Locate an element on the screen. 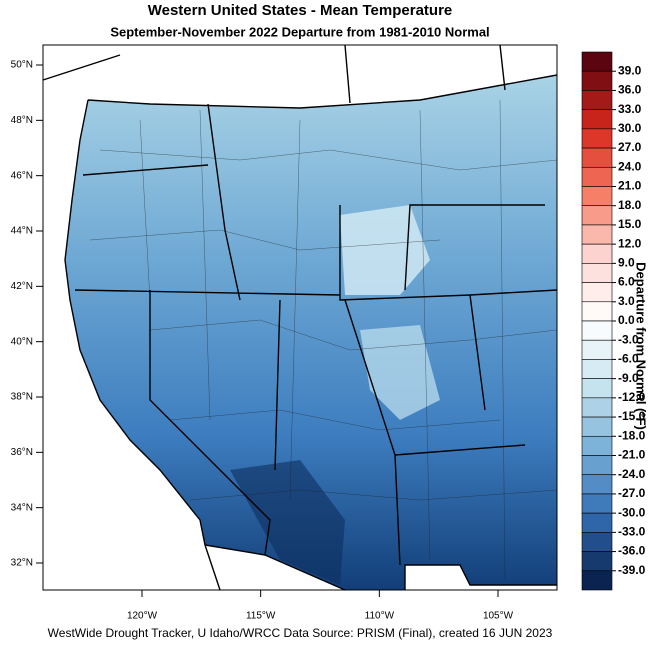 This screenshot has width=671, height=647. colorbar-tick-label: 0.0 is located at coordinates (626, 320).